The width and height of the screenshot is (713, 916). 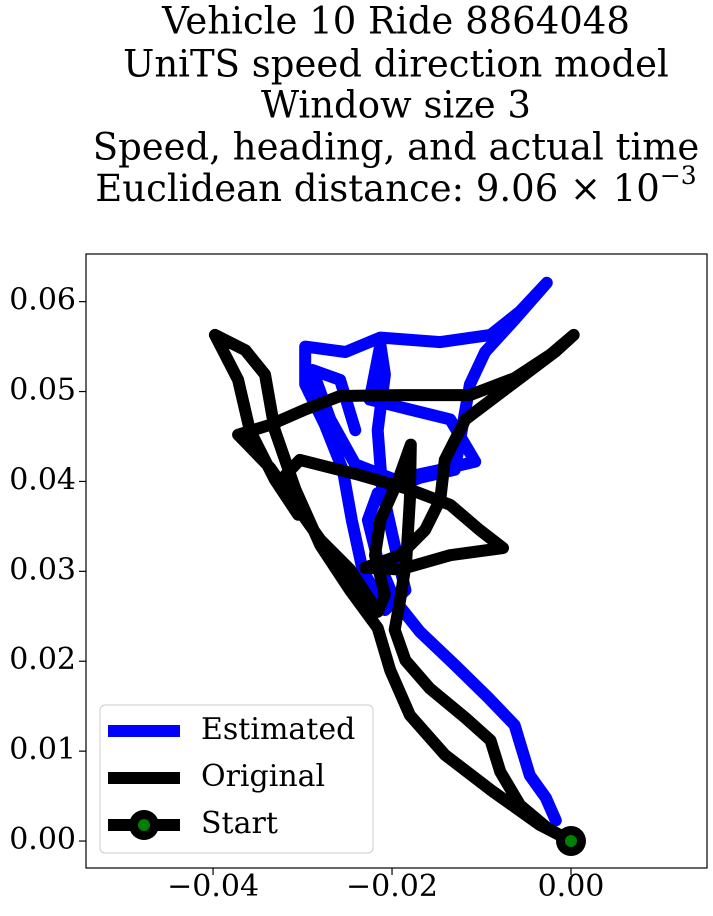 I want to click on legend-label: Start, so click(x=239, y=823).